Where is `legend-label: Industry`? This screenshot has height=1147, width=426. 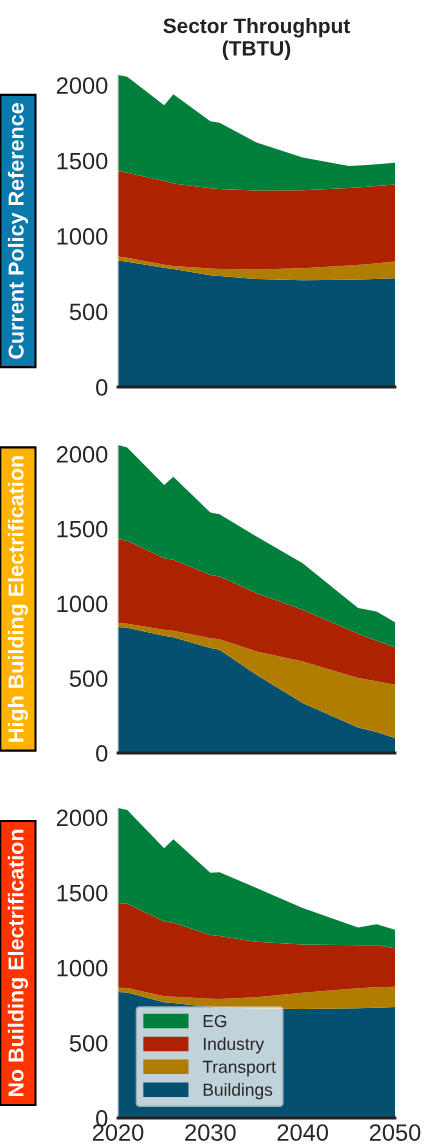 legend-label: Industry is located at coordinates (234, 1045).